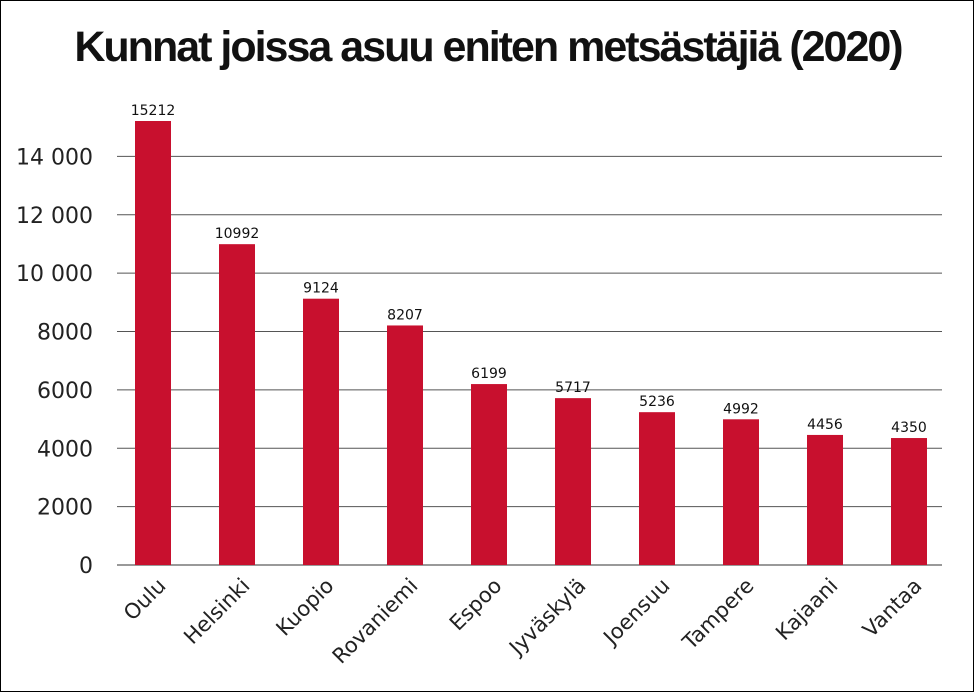  I want to click on x-tick-label: Espoo, so click(476, 605).